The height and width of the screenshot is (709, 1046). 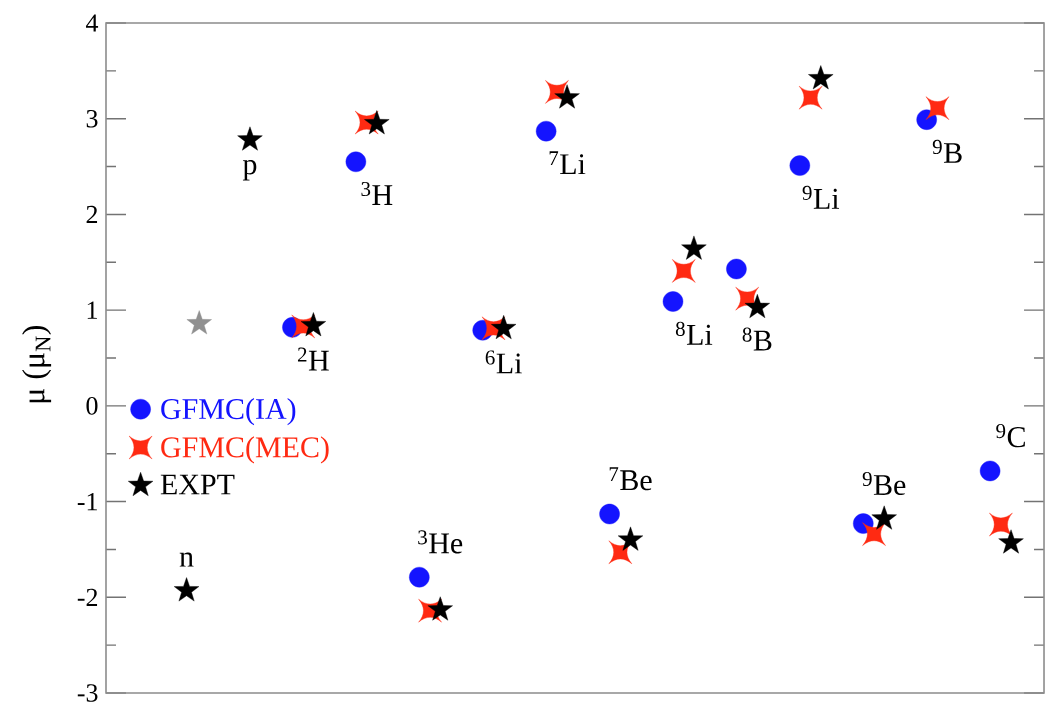 I want to click on legend-label: GFMC(IA), so click(x=228, y=412).